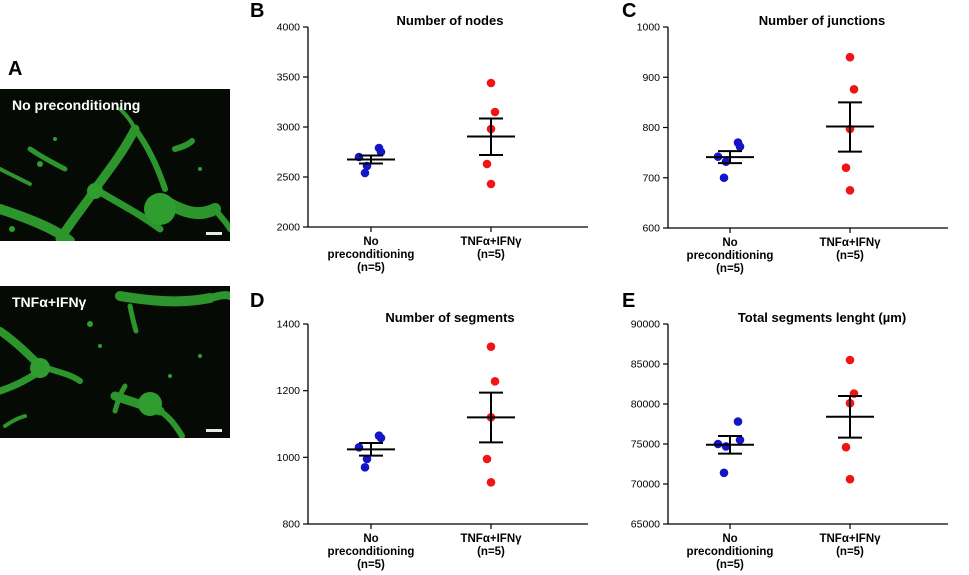 This screenshot has width=969, height=575. I want to click on y-tick-label: 85000, so click(645, 365).